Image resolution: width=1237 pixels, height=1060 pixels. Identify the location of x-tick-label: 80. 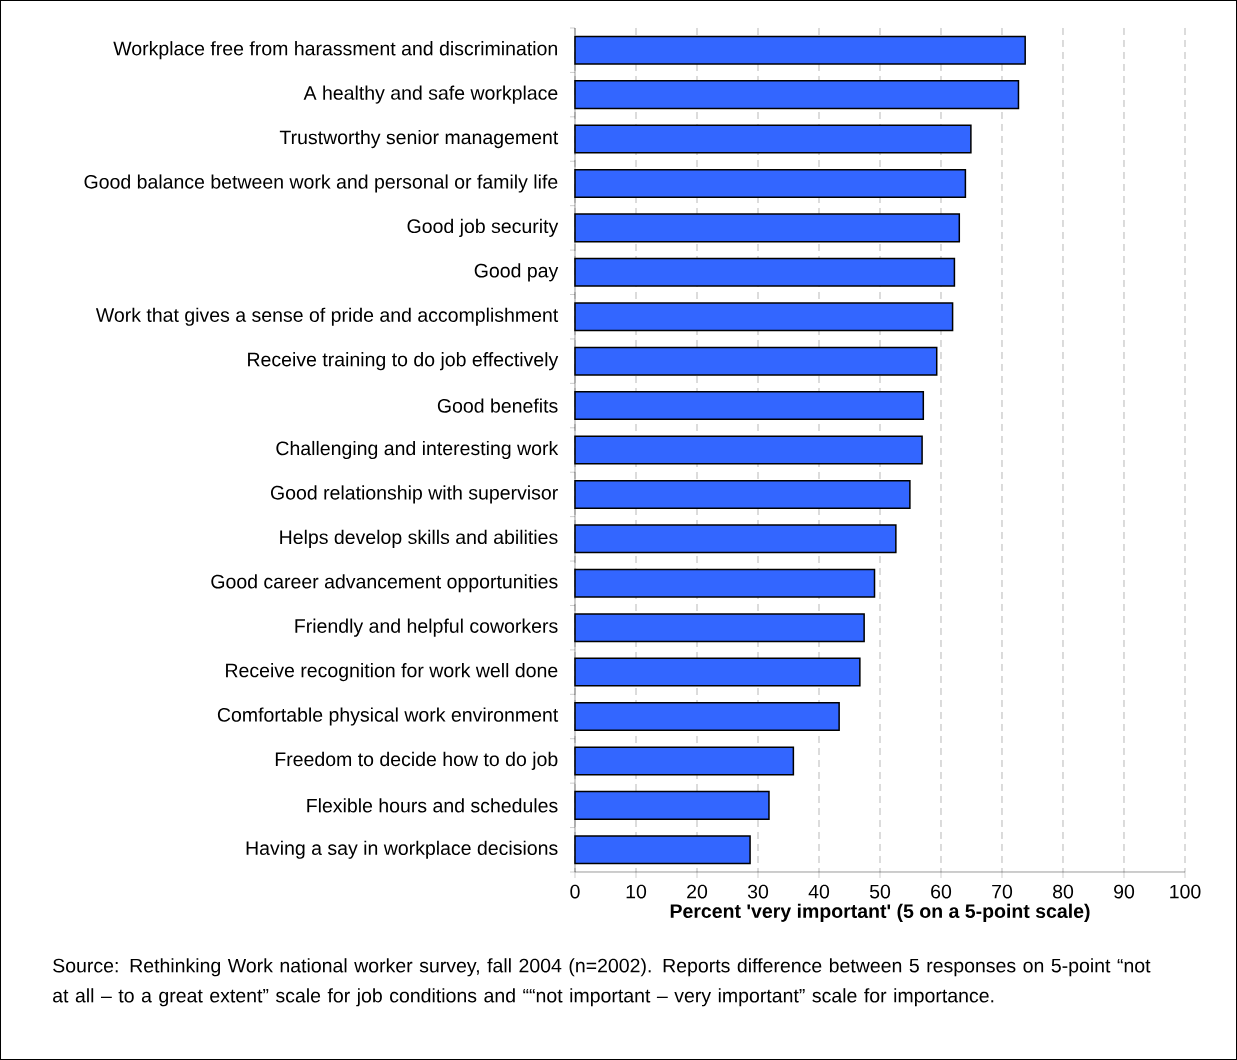
(1063, 891).